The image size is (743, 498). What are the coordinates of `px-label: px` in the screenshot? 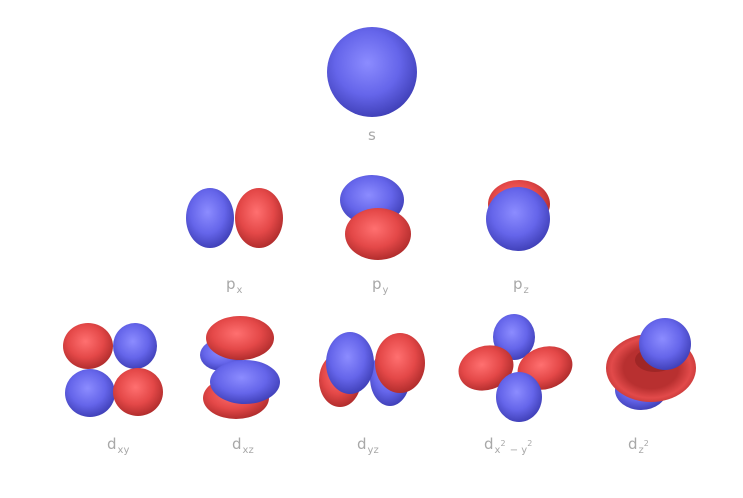 It's located at (234, 285).